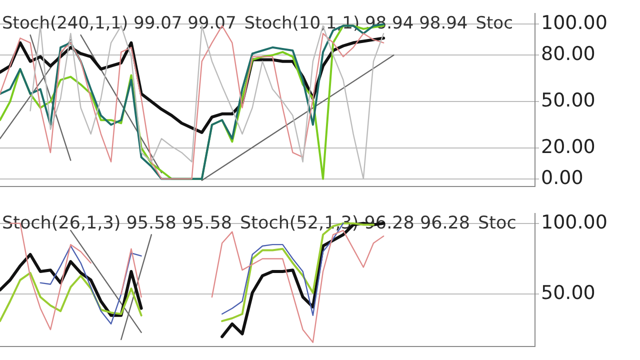 The image size is (640, 360). Describe the element at coordinates (562, 177) in the screenshot. I see `y-tick-label: 0.00` at that location.